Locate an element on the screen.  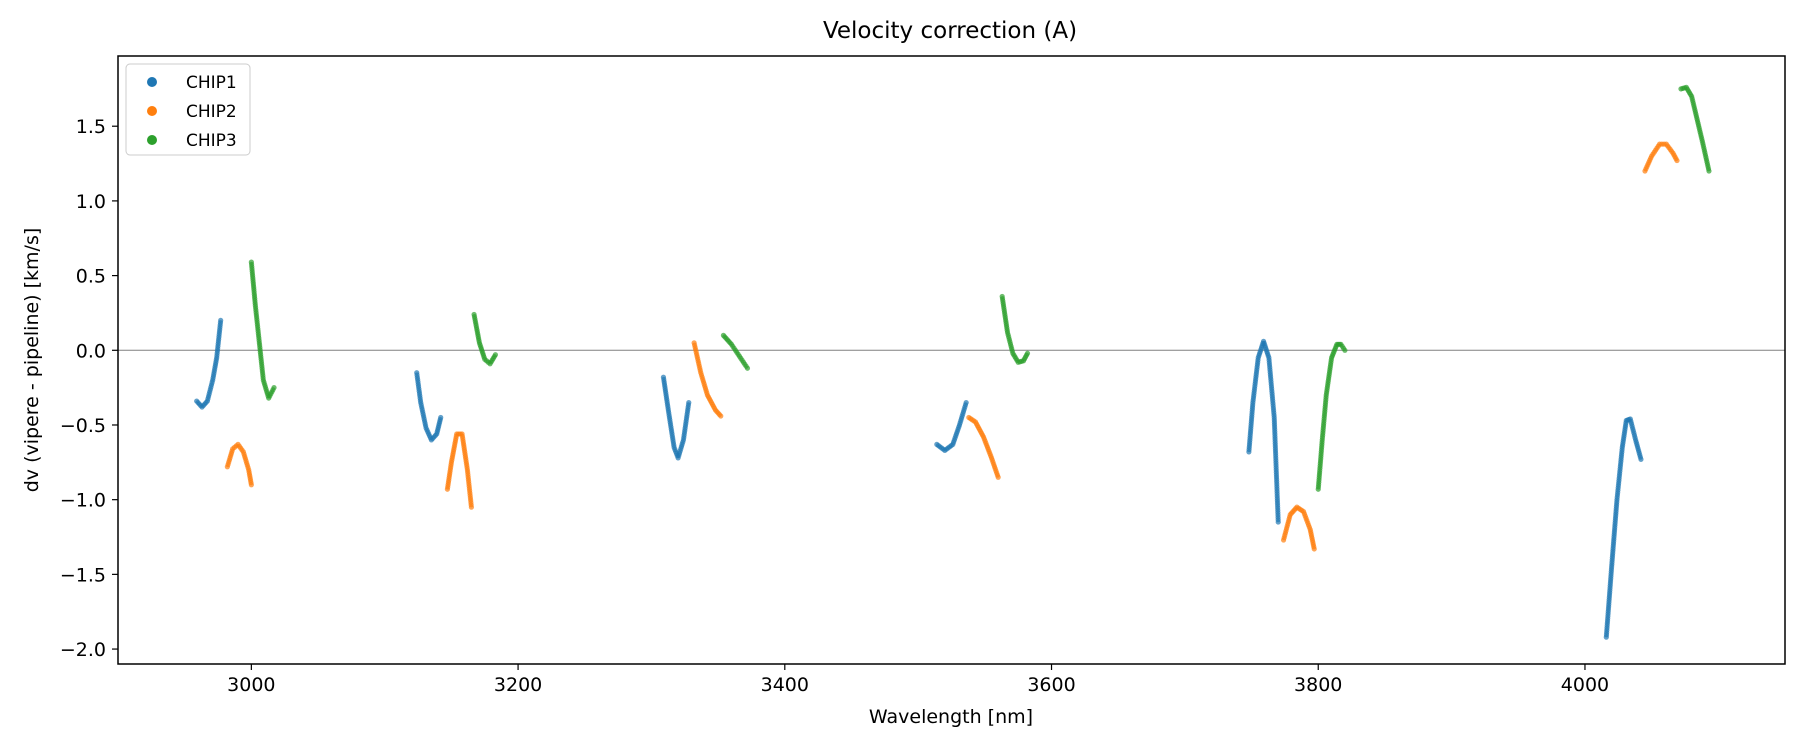
y-axis-label: dv (vipere - pipeline) [km/s] is located at coordinates (32, 360).